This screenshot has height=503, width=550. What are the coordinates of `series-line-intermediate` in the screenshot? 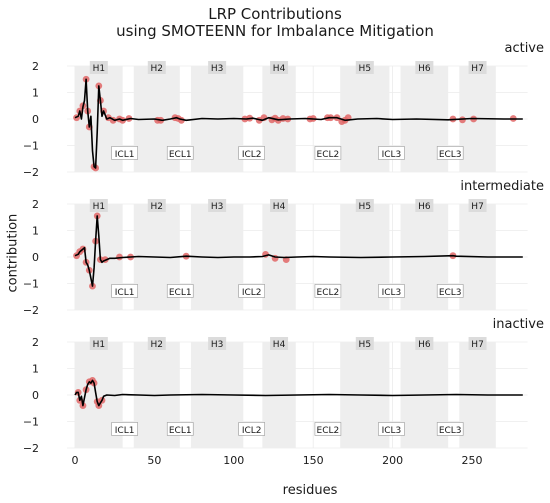 It's located at (298, 251).